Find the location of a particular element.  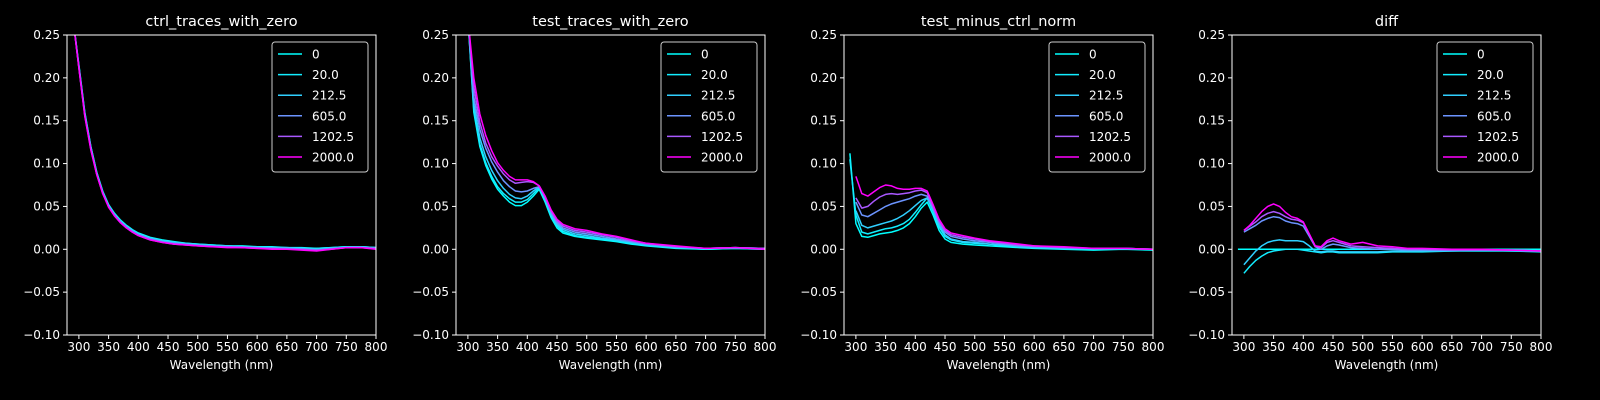

chart-title: test_traces_with_zero is located at coordinates (610, 22).